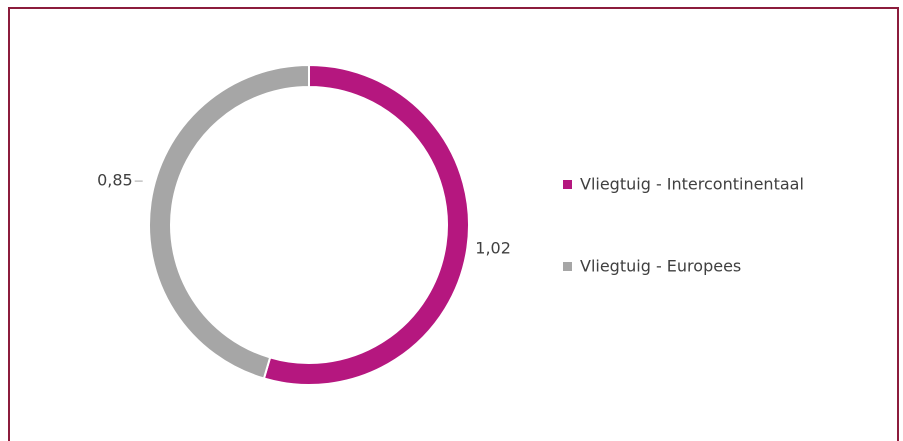 The width and height of the screenshot is (903, 441). I want to click on donut-segment, so click(229, 221).